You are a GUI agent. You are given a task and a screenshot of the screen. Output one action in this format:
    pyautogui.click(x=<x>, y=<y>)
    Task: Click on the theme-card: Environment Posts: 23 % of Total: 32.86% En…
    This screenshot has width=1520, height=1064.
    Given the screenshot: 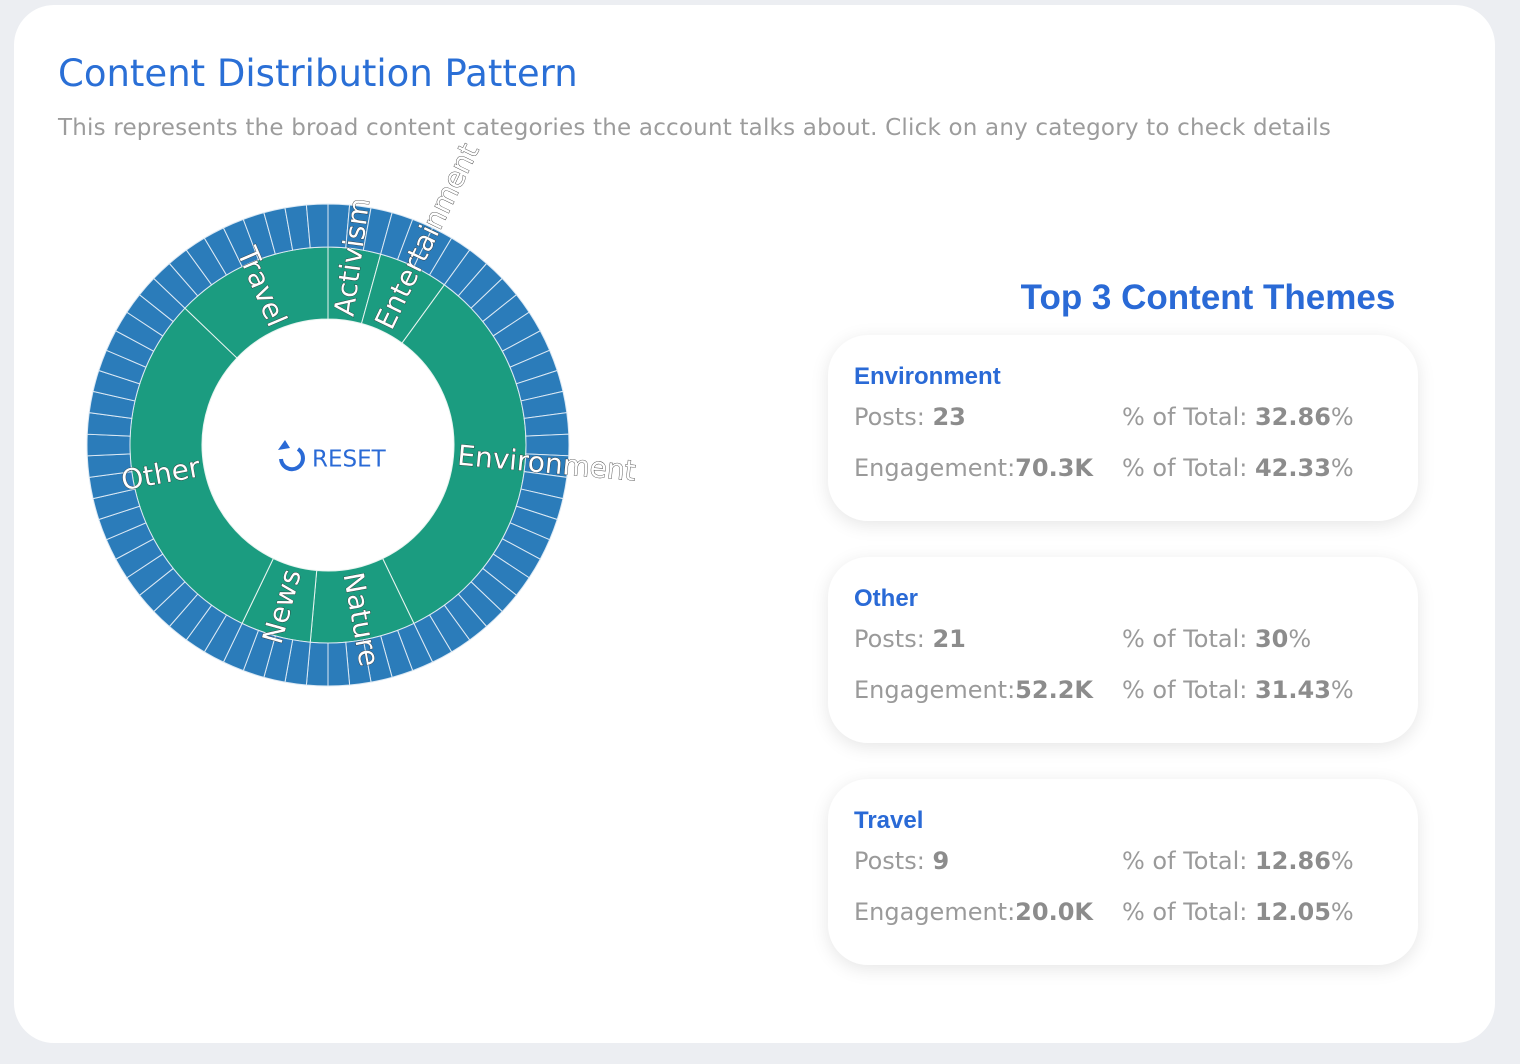 What is the action you would take?
    pyautogui.click(x=1123, y=428)
    